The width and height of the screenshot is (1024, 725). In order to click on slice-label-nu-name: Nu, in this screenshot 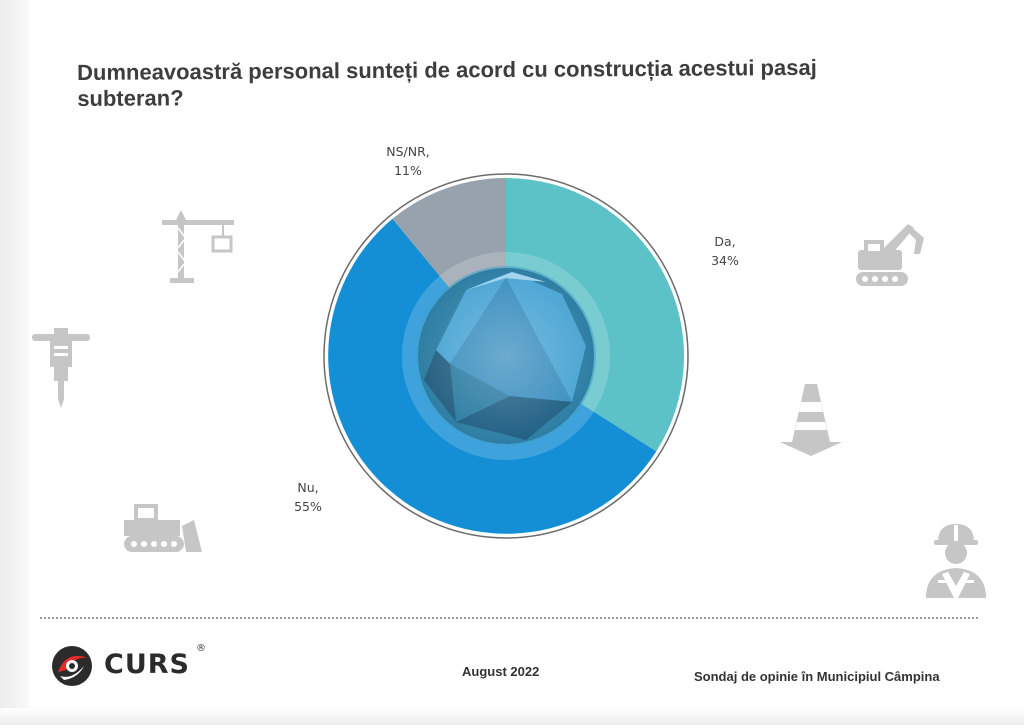, I will do `click(308, 487)`.